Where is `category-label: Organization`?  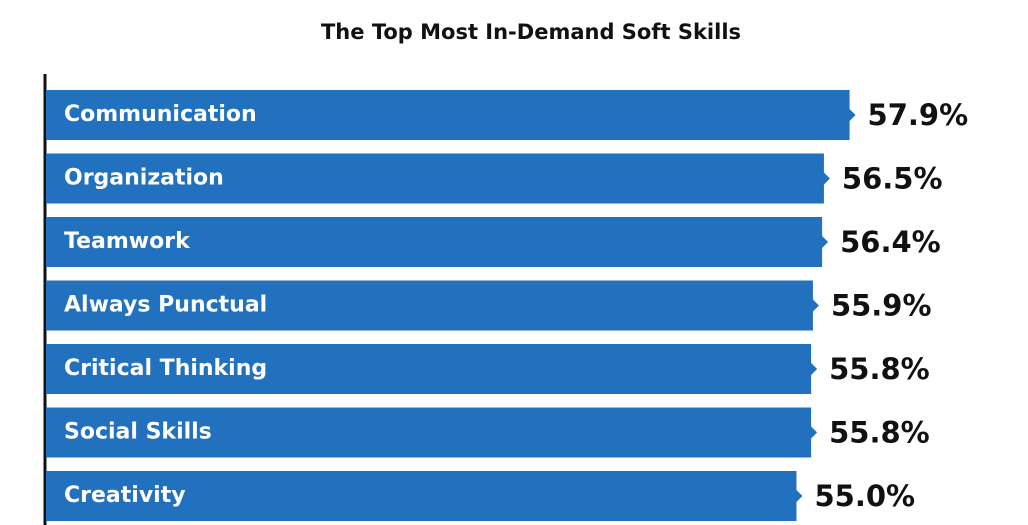
category-label: Organization is located at coordinates (144, 178).